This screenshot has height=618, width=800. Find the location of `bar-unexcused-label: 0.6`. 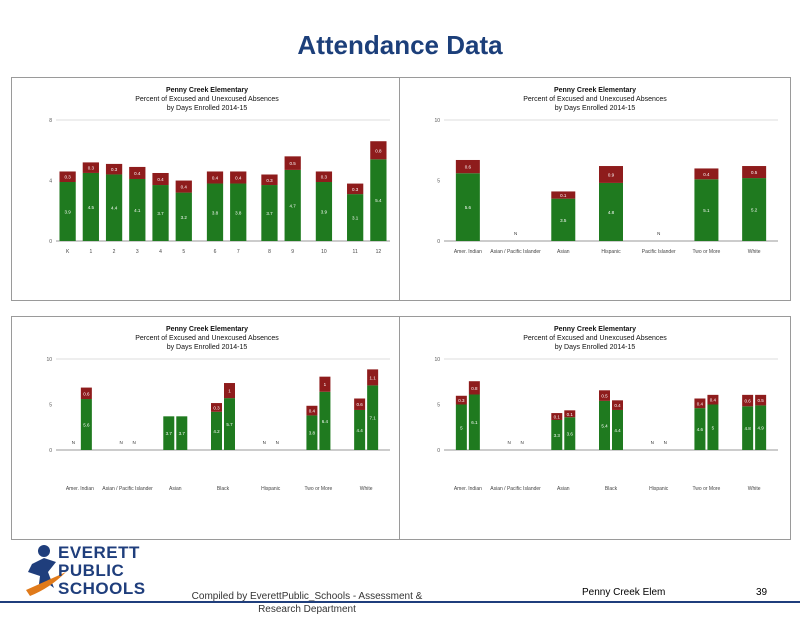

bar-unexcused-label: 0.6 is located at coordinates (360, 404).